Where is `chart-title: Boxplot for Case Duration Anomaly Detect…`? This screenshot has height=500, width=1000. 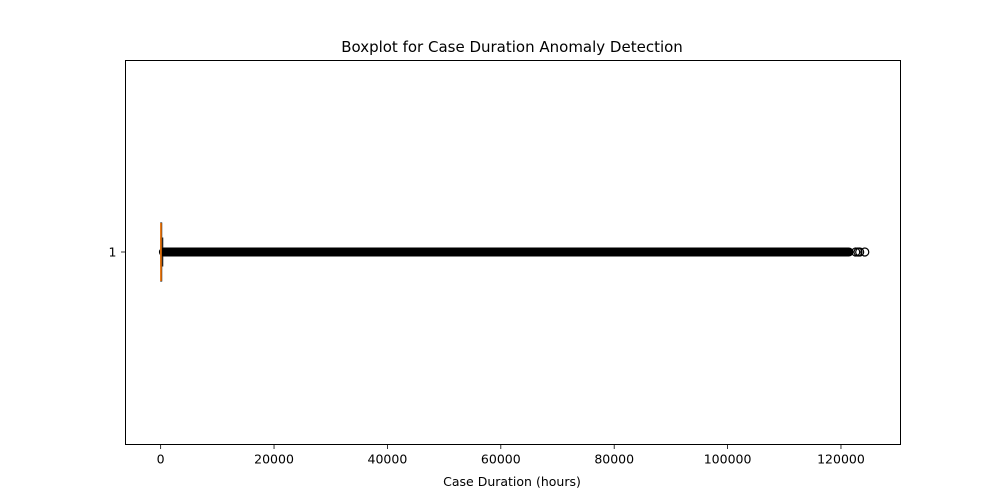
chart-title: Boxplot for Case Duration Anomaly Detect… is located at coordinates (512, 47).